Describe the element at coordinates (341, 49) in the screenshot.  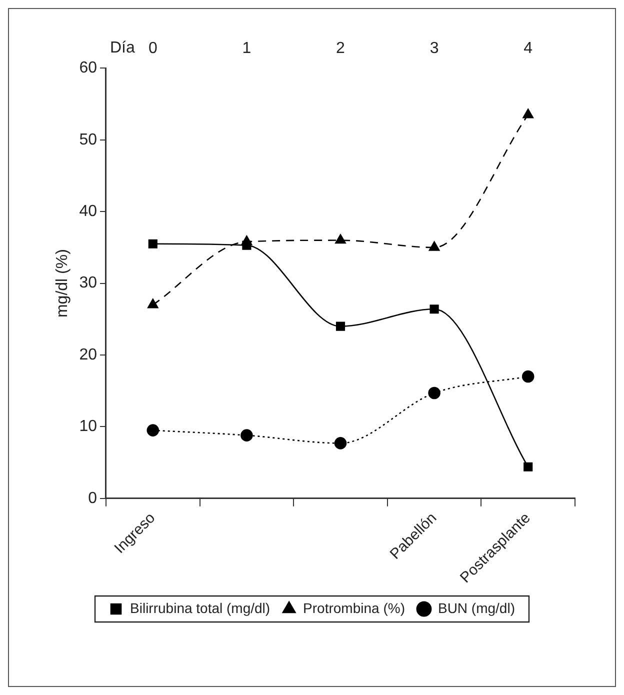
I see `x2-tick-label: 2` at that location.